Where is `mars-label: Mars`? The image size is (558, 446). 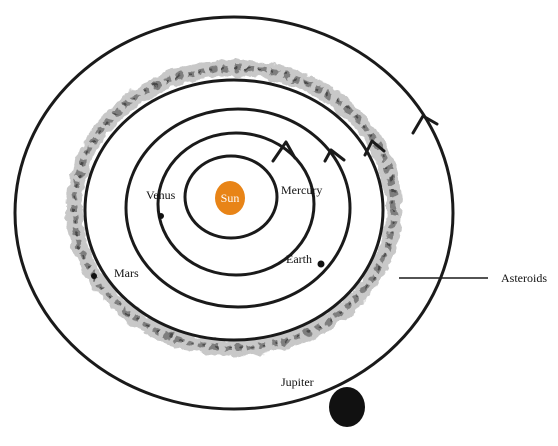
mars-label: Mars is located at coordinates (126, 273).